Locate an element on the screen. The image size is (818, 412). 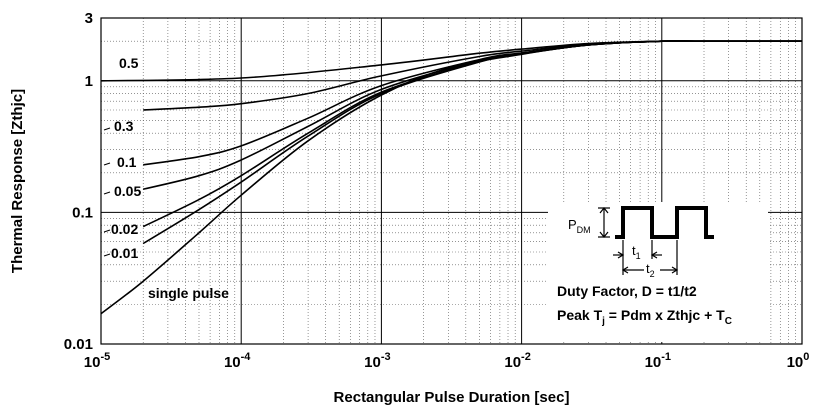
curve-labels: 0.5 0.3 0.1 0.05 0.02 0.01 single pulse is located at coordinates (166, 178).